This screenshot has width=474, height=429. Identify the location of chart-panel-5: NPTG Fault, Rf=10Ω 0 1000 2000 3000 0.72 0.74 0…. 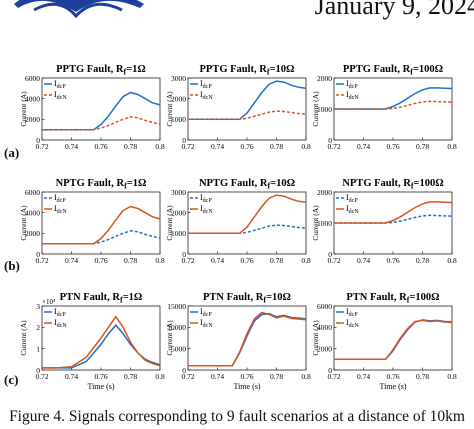
(238, 221).